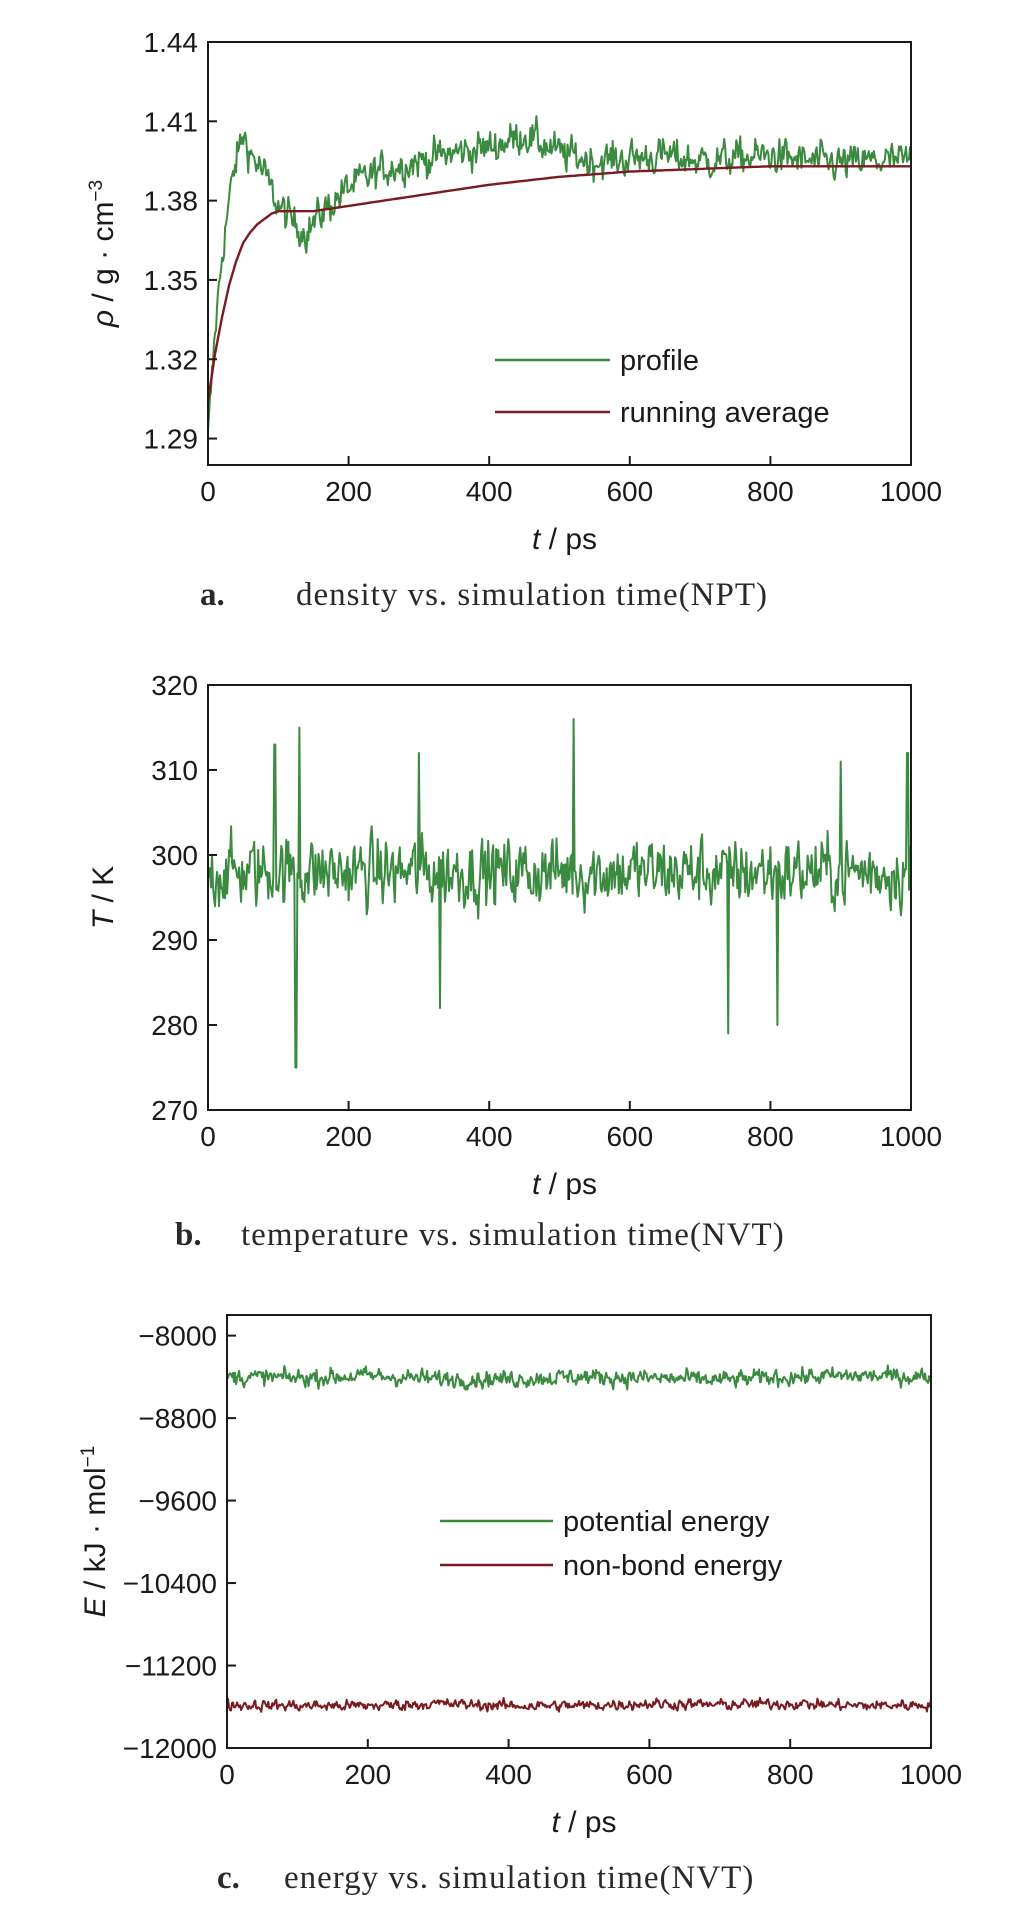  Describe the element at coordinates (171, 121) in the screenshot. I see `y-tick-label: 1.41` at that location.